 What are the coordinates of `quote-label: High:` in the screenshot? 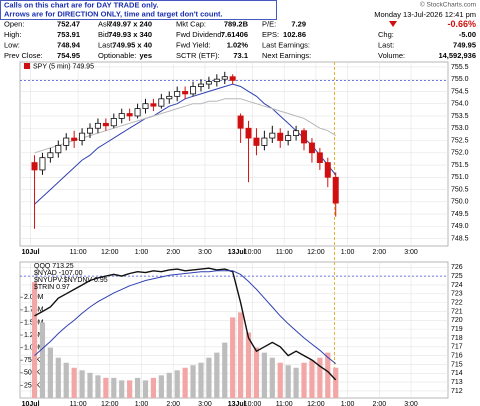 It's located at (13, 34).